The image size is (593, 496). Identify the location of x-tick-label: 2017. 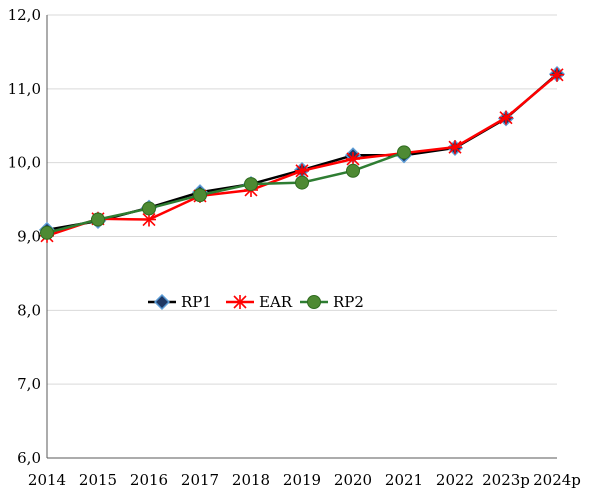
(200, 480).